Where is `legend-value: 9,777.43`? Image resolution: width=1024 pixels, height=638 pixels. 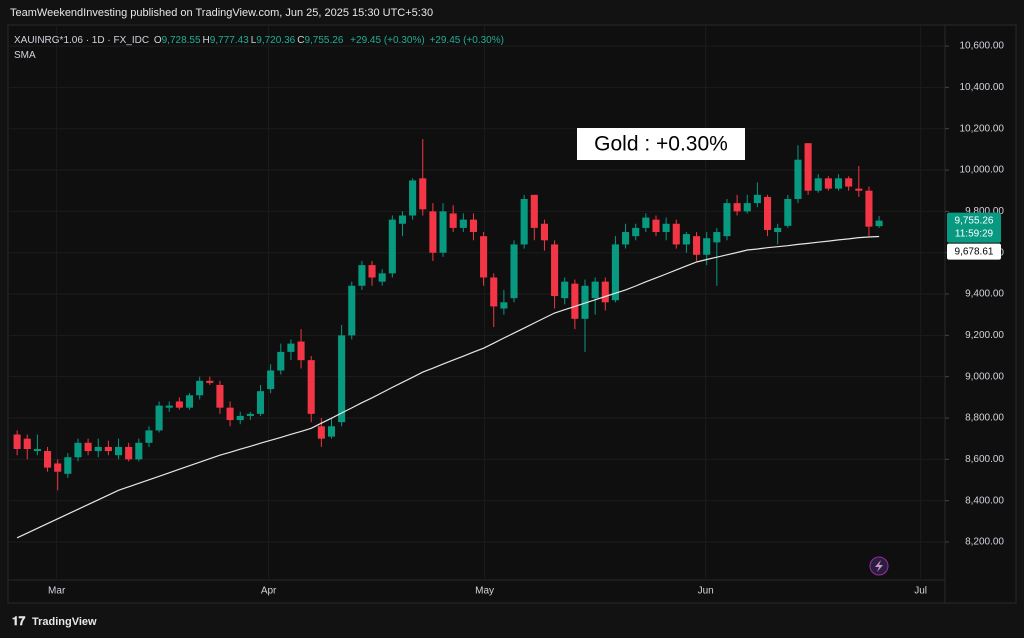 legend-value: 9,777.43 is located at coordinates (229, 40).